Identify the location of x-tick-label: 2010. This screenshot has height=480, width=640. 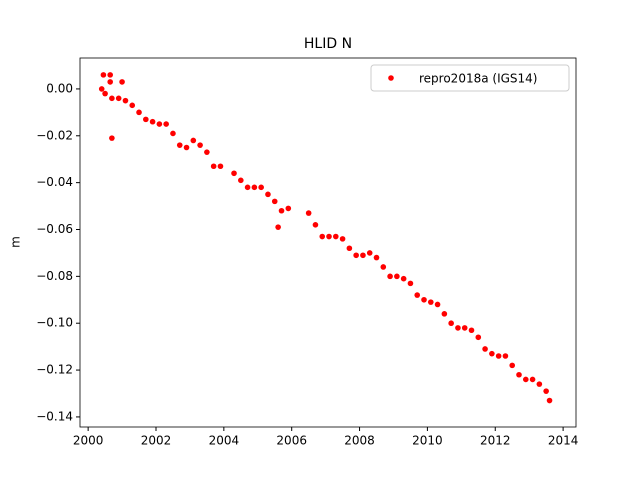
(427, 441).